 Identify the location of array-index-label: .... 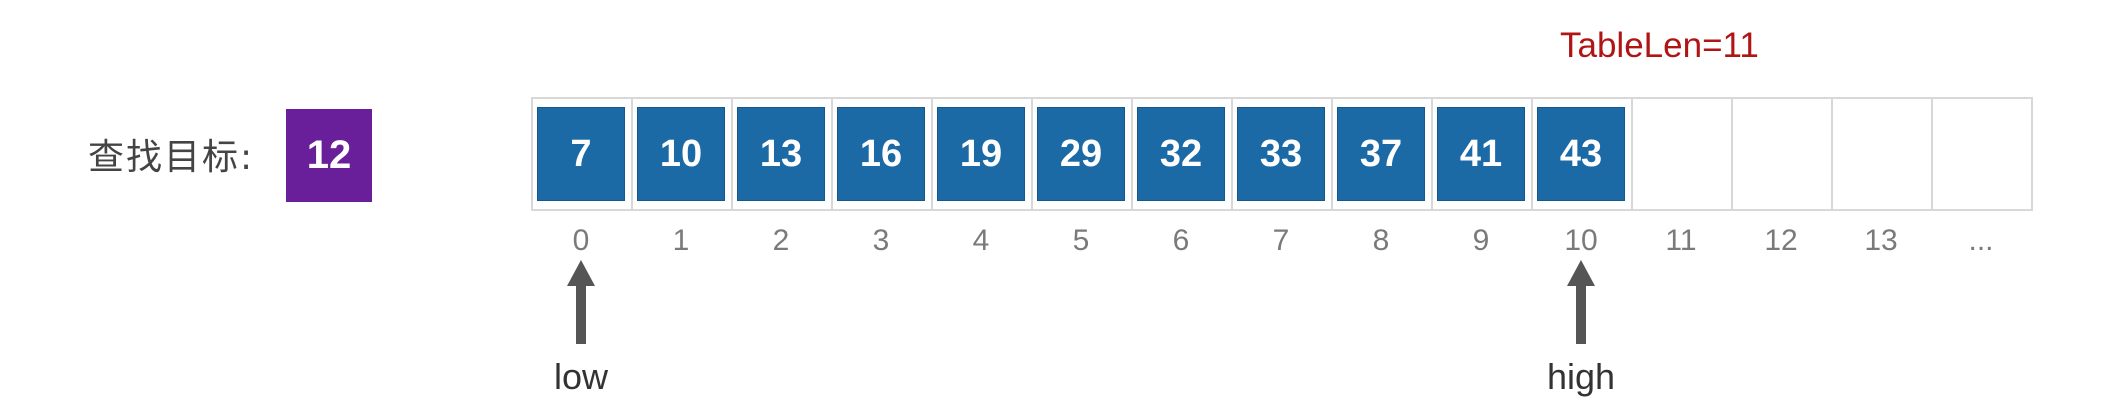
(1981, 240).